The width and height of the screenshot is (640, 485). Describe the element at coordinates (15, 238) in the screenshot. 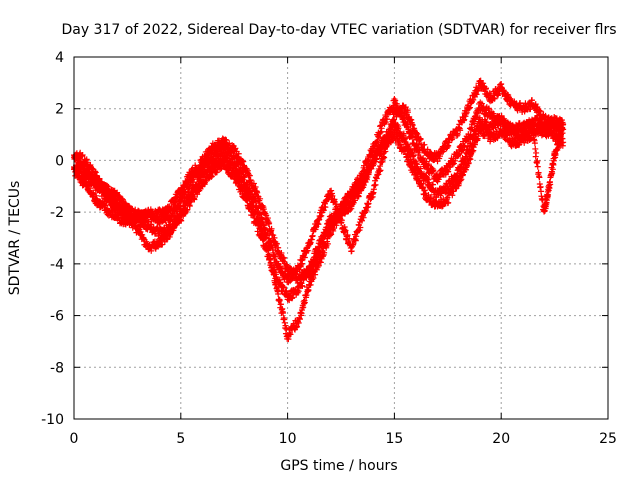

I see `y-axis-label: SDTVAR / TECUs` at that location.